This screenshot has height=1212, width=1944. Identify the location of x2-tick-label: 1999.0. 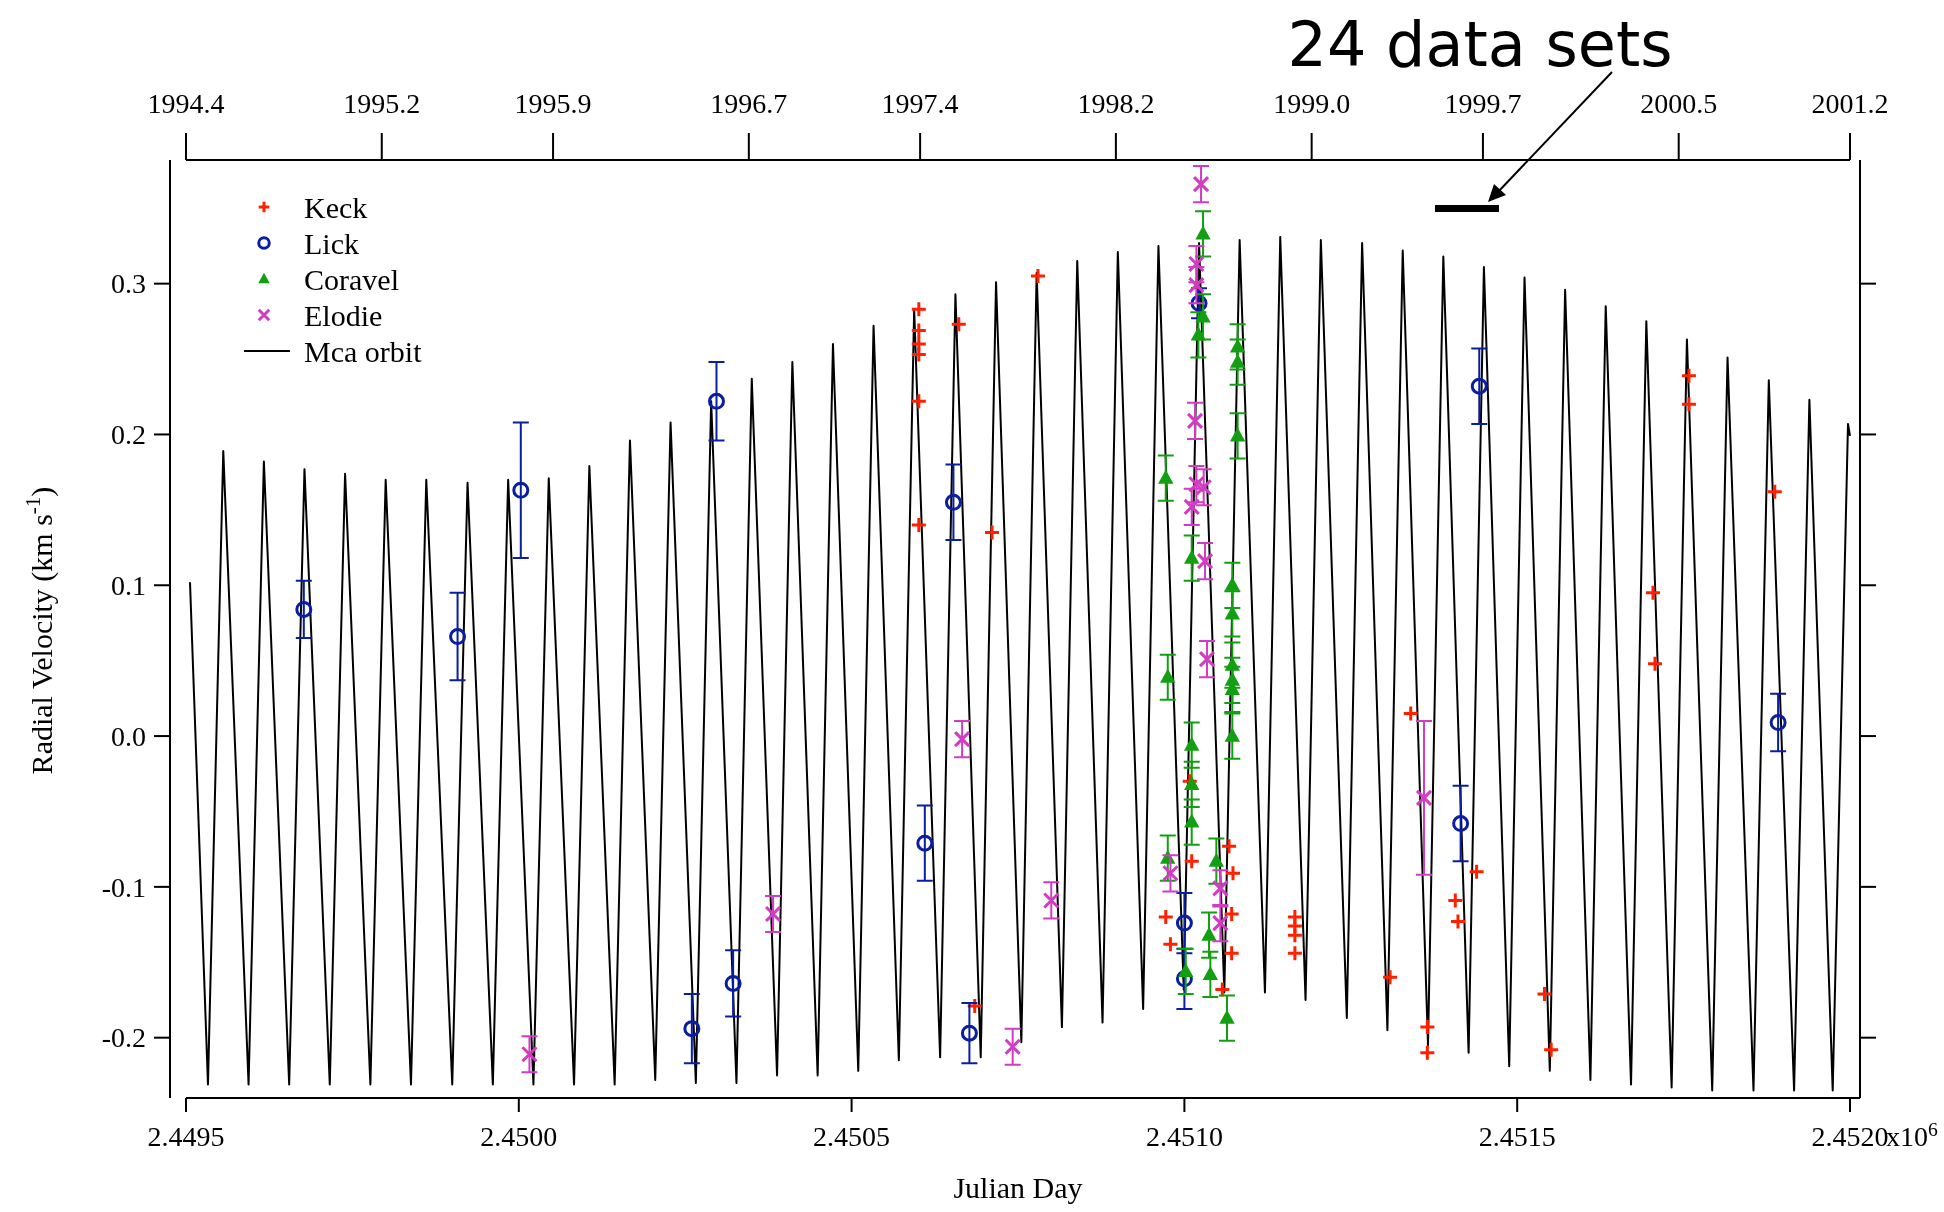
(1312, 103).